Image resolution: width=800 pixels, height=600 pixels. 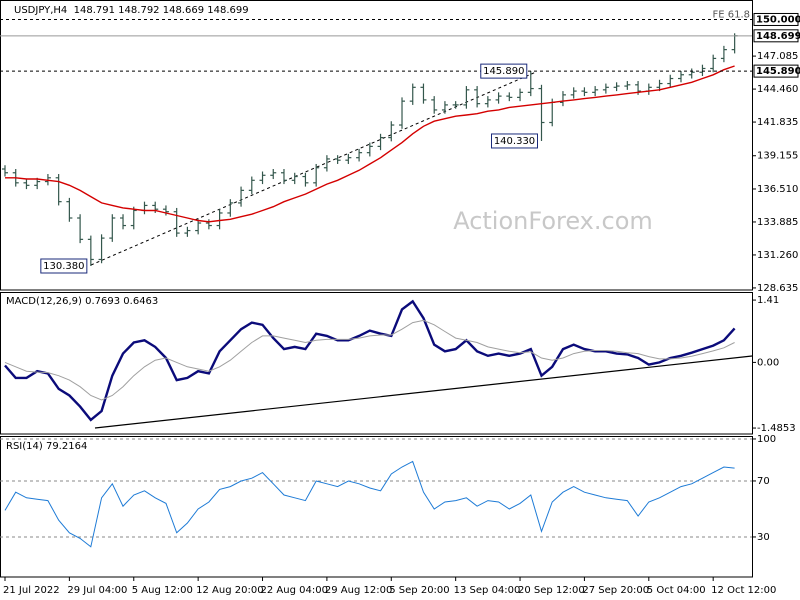 What do you see at coordinates (676, 590) in the screenshot?
I see `x-tick-label: 5 Oct 04:00` at bounding box center [676, 590].